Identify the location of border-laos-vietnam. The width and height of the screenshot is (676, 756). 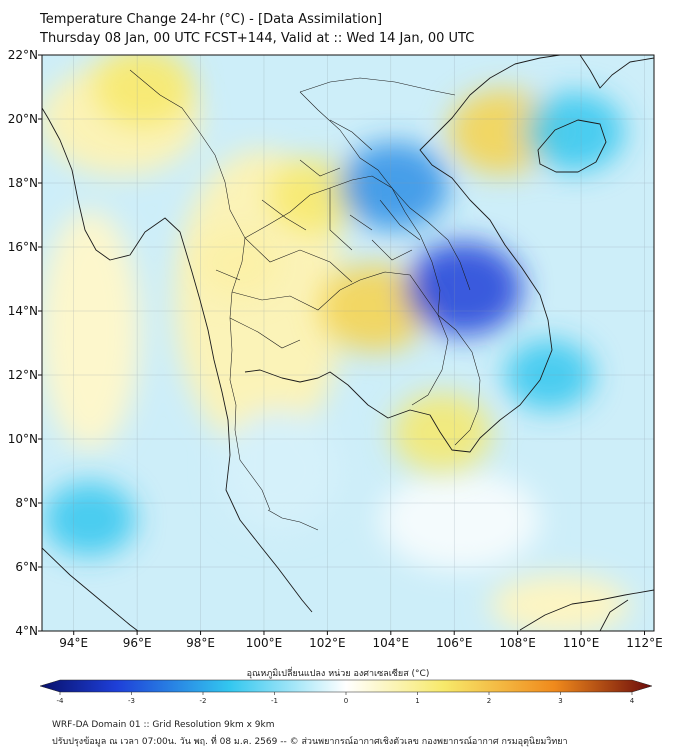
(385, 191).